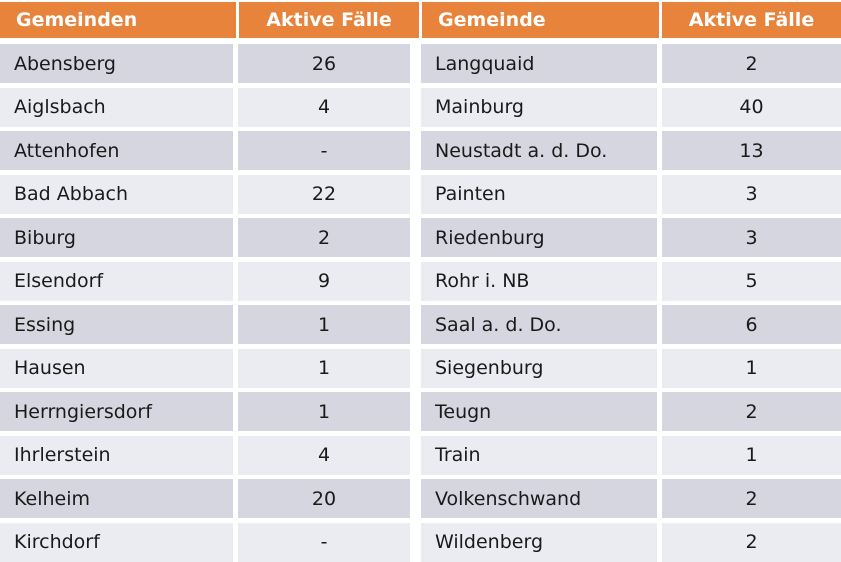 This screenshot has height=562, width=841. Describe the element at coordinates (116, 150) in the screenshot. I see `gemeinde-cell-left: Attenhofen` at that location.